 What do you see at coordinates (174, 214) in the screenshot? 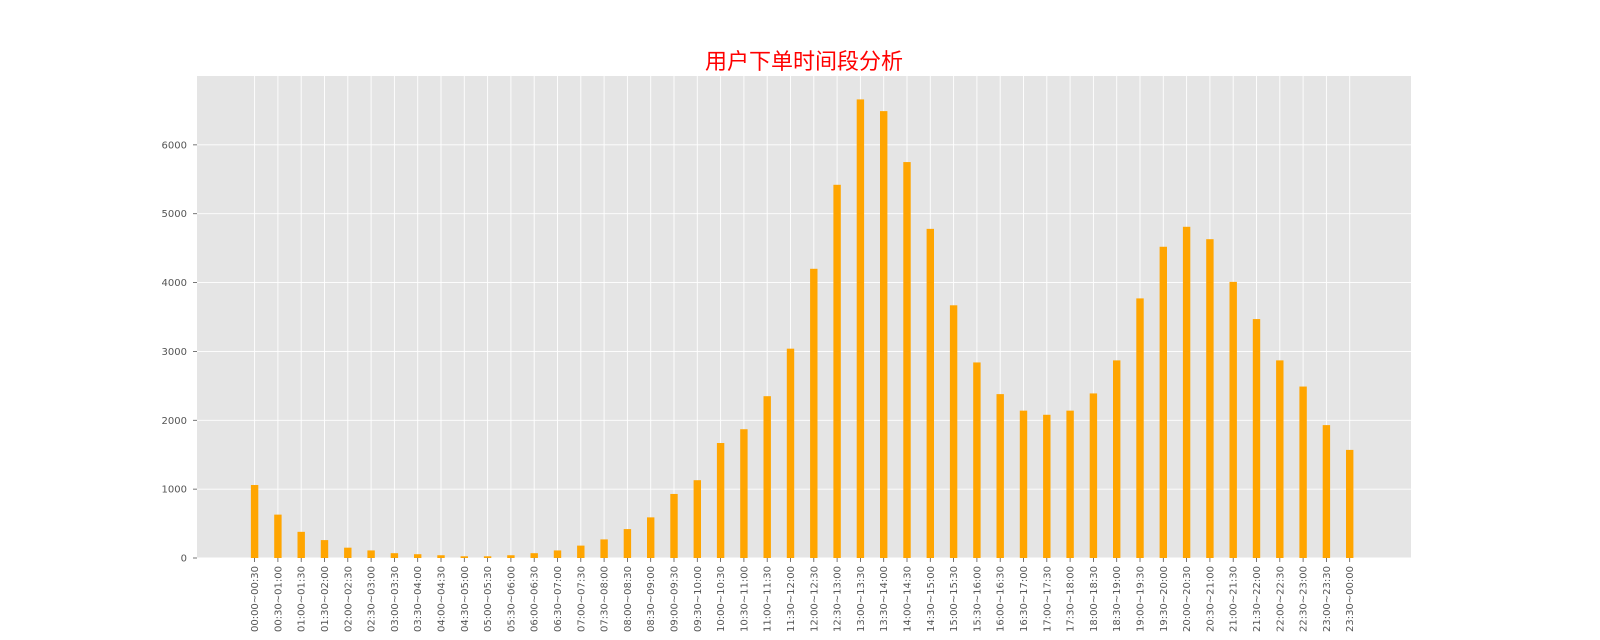
I see `y-tick-label: 5000` at bounding box center [174, 214].